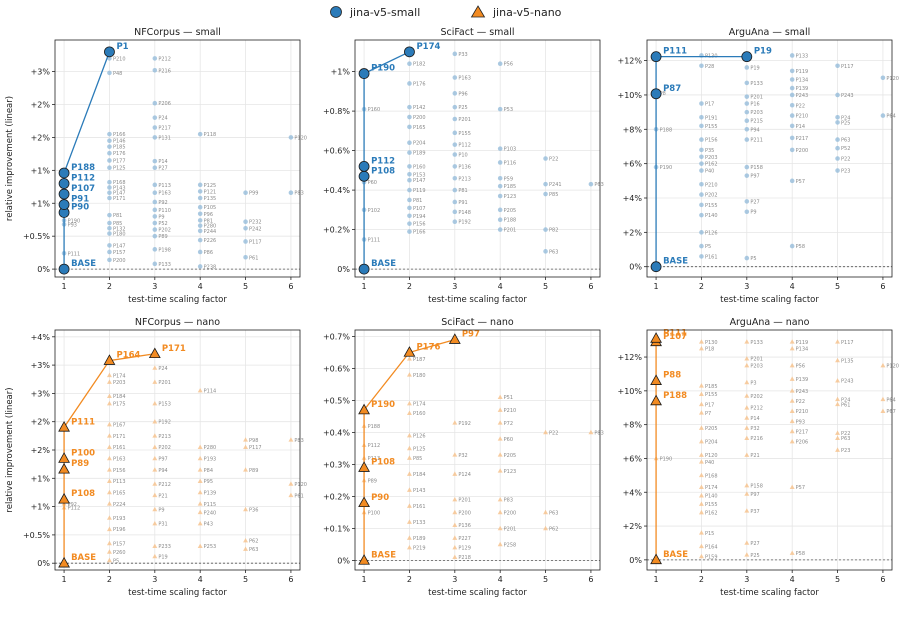 This screenshot has height=628, width=908. Describe the element at coordinates (675, 333) in the screenshot. I see `frontier-label: P111` at that location.